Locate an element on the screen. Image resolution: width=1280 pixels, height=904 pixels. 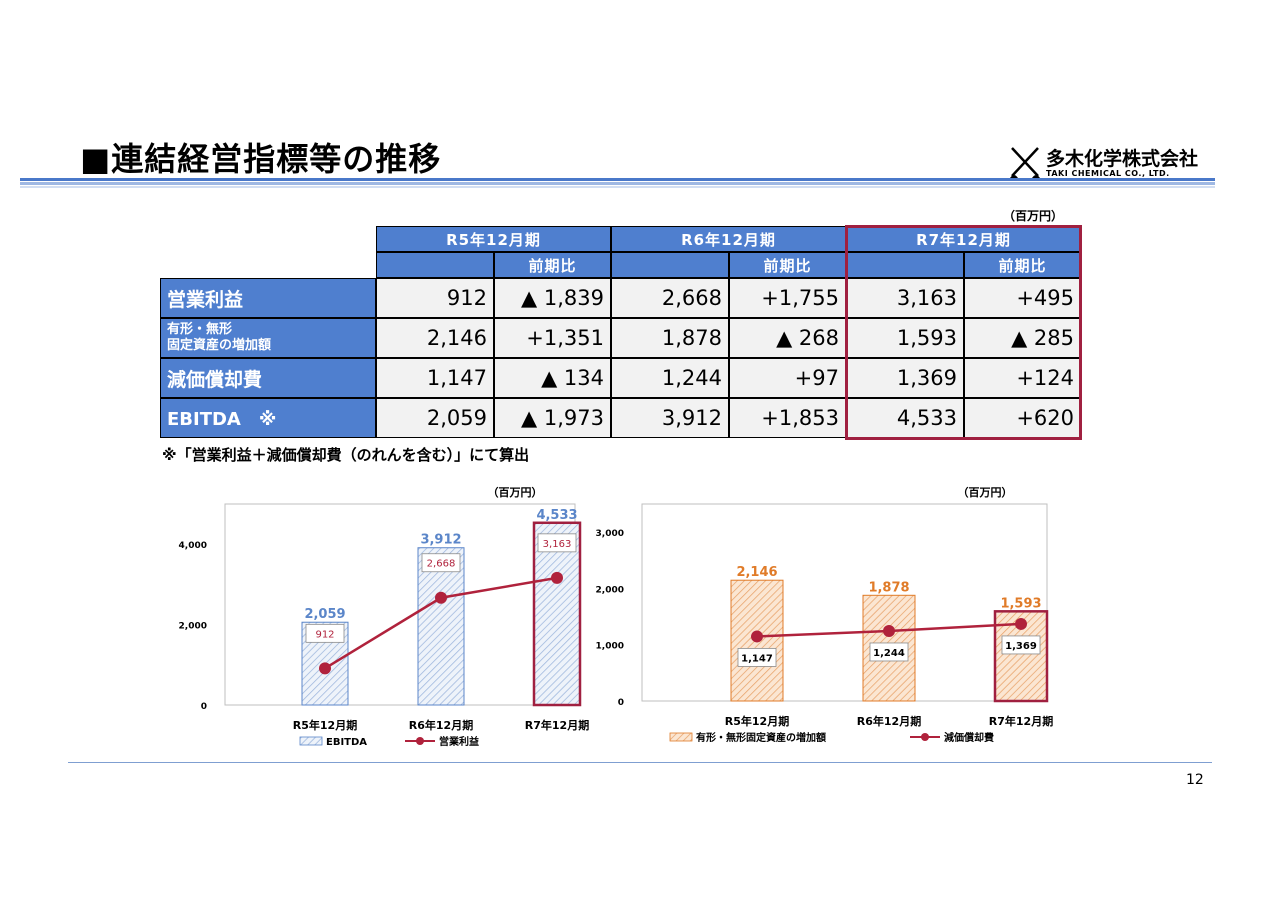
table-cell: ▲ 1,839 is located at coordinates (552, 298).